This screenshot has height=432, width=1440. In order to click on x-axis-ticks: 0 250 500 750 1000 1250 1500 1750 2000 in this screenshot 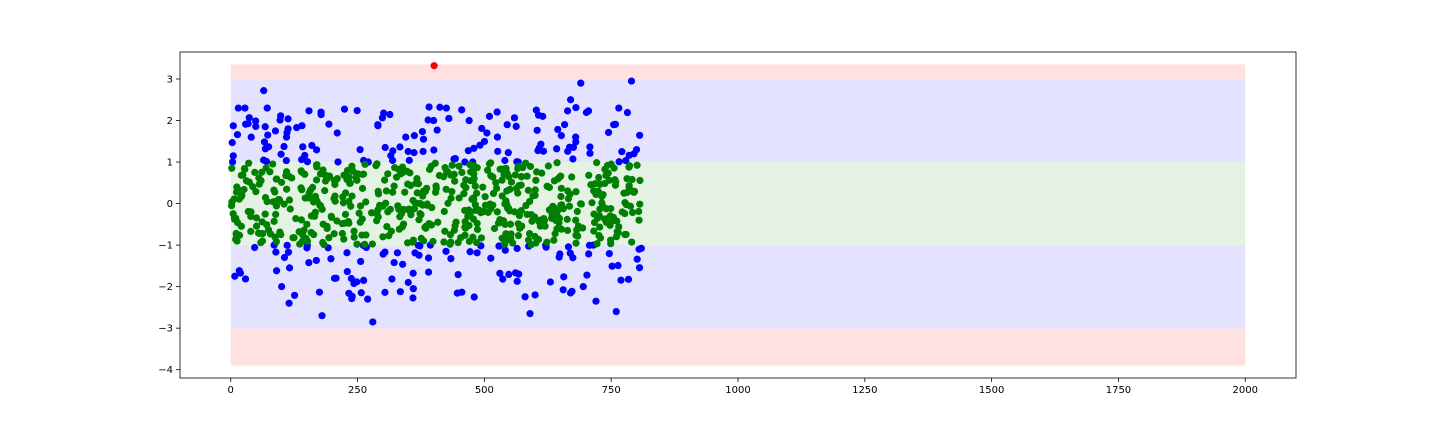, I will do `click(743, 387)`.